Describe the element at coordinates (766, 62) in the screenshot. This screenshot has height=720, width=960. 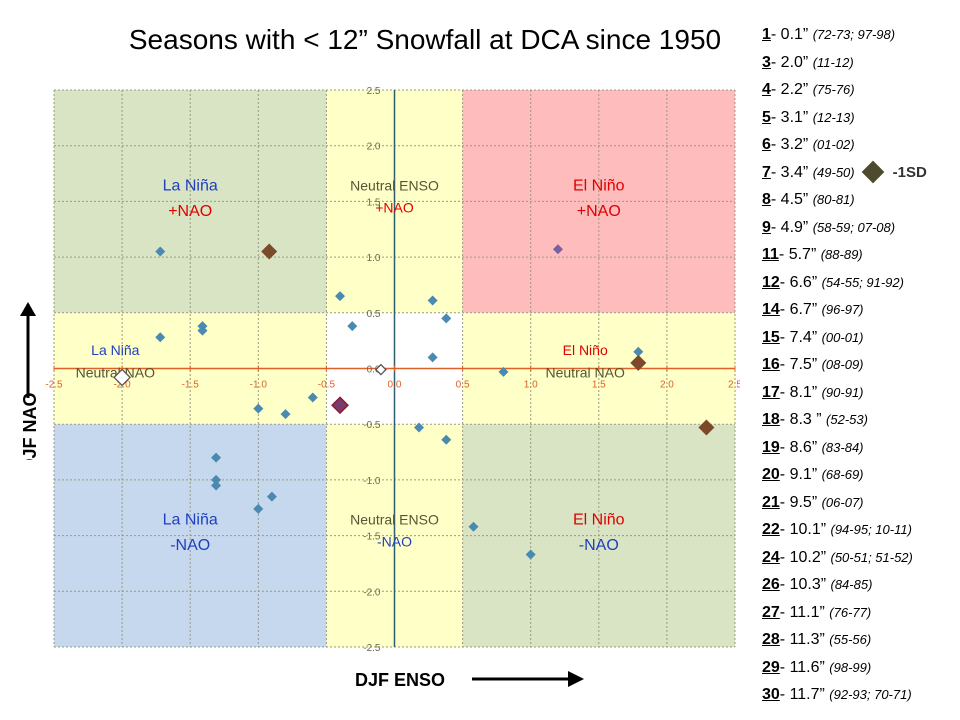
I see `snowfall-rank: 3` at that location.